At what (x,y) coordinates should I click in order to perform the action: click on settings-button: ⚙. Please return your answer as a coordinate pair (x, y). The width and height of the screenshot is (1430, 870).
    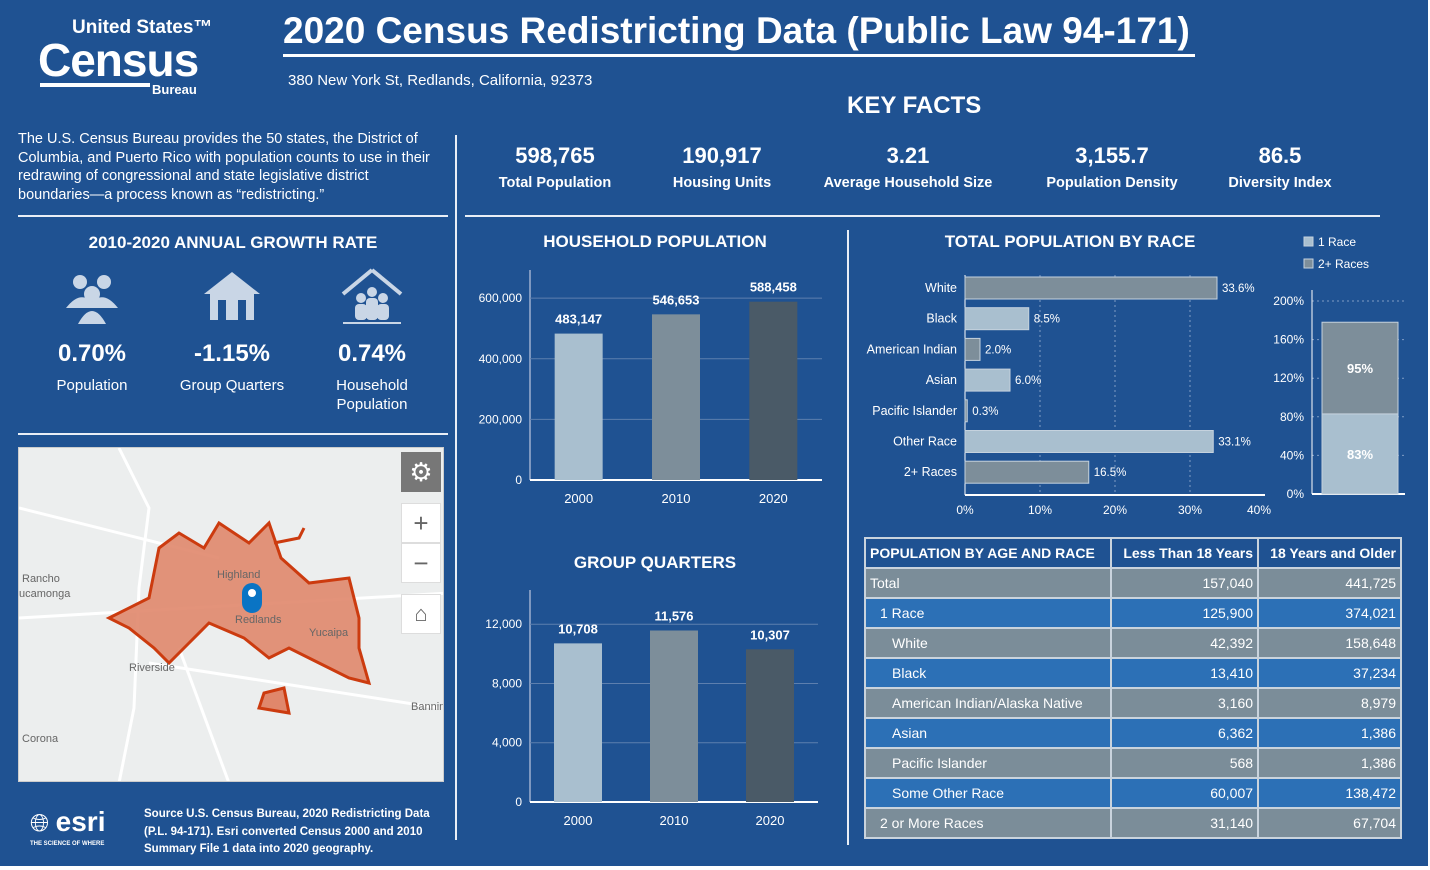
    Looking at the image, I should click on (421, 472).